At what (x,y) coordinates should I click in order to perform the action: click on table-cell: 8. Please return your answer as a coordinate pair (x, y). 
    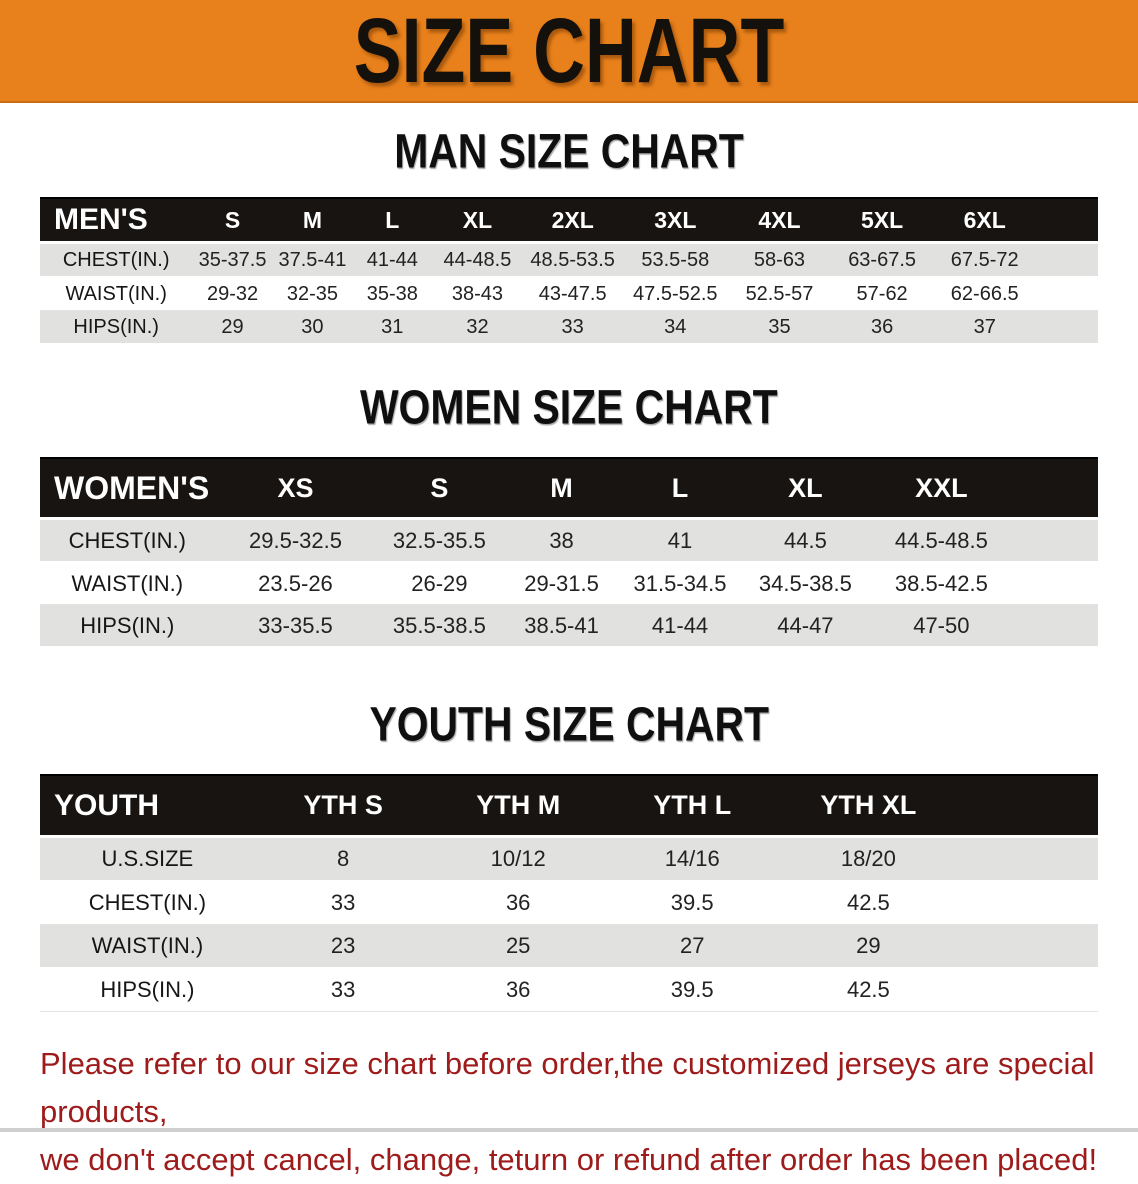
    Looking at the image, I should click on (343, 860).